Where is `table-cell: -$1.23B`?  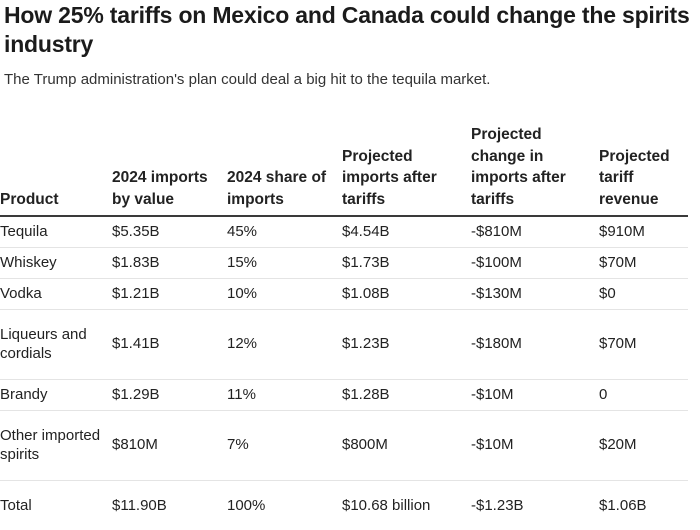 table-cell: -$1.23B is located at coordinates (497, 505).